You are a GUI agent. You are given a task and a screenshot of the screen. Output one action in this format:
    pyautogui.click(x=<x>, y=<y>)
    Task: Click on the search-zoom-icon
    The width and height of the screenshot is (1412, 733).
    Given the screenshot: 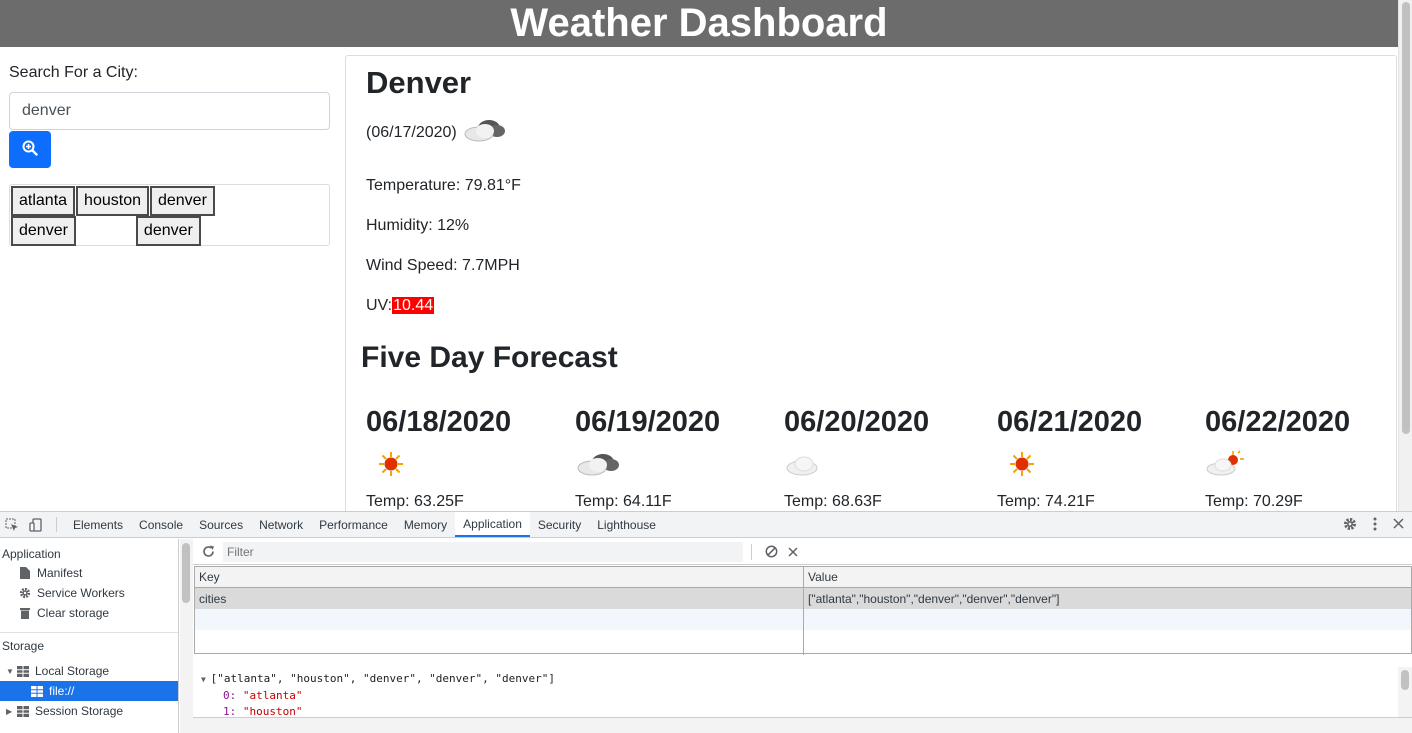 What is the action you would take?
    pyautogui.click(x=30, y=149)
    